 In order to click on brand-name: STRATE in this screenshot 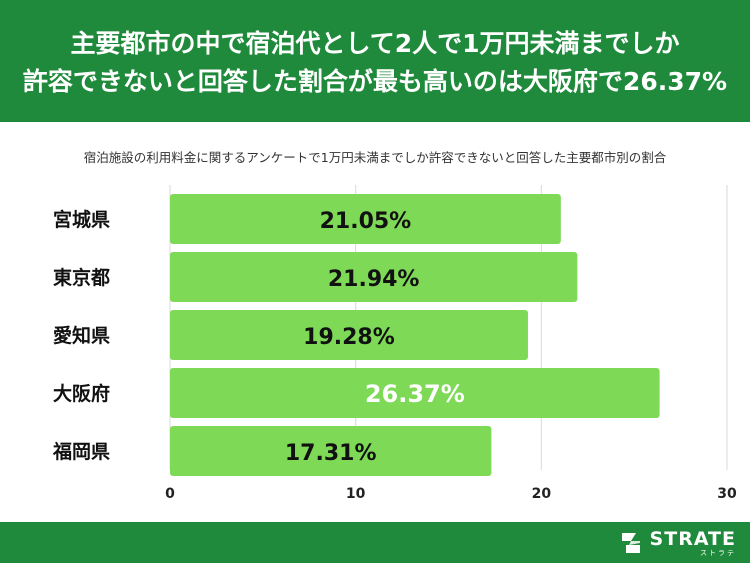, I will do `click(692, 539)`.